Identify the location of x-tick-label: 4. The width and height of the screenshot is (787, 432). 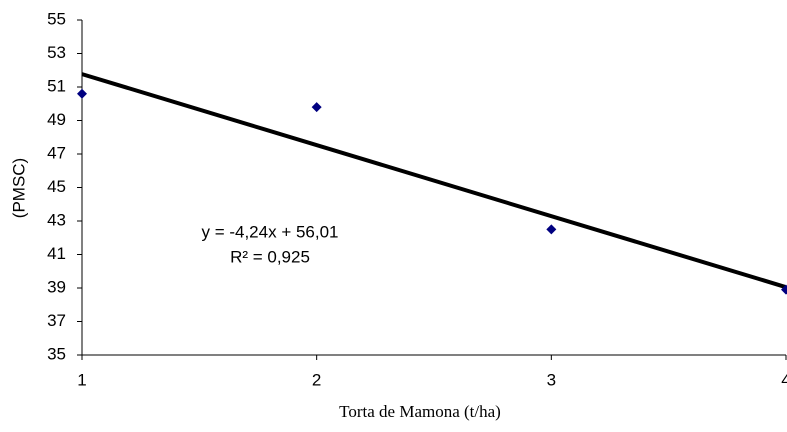
(784, 379).